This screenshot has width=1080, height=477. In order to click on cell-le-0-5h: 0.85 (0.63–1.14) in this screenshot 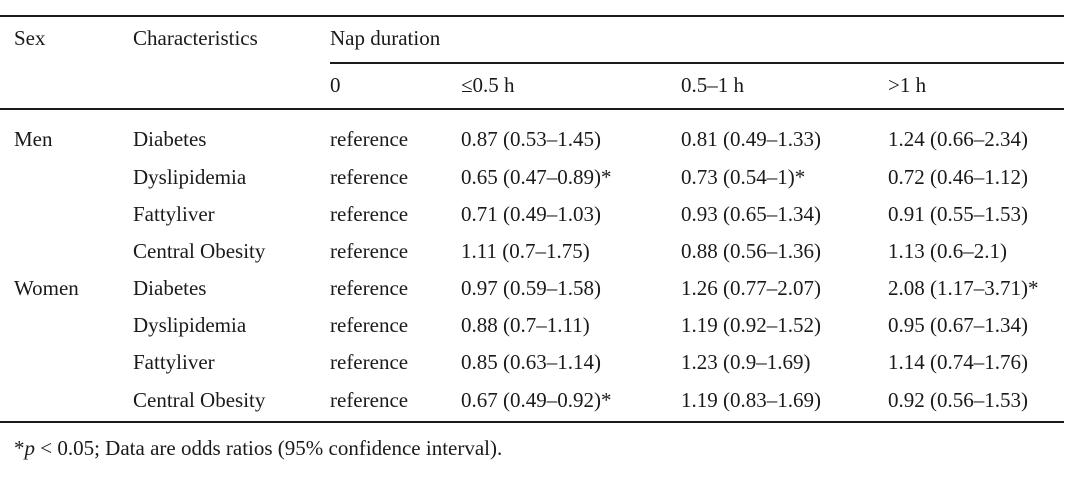, I will do `click(531, 362)`.